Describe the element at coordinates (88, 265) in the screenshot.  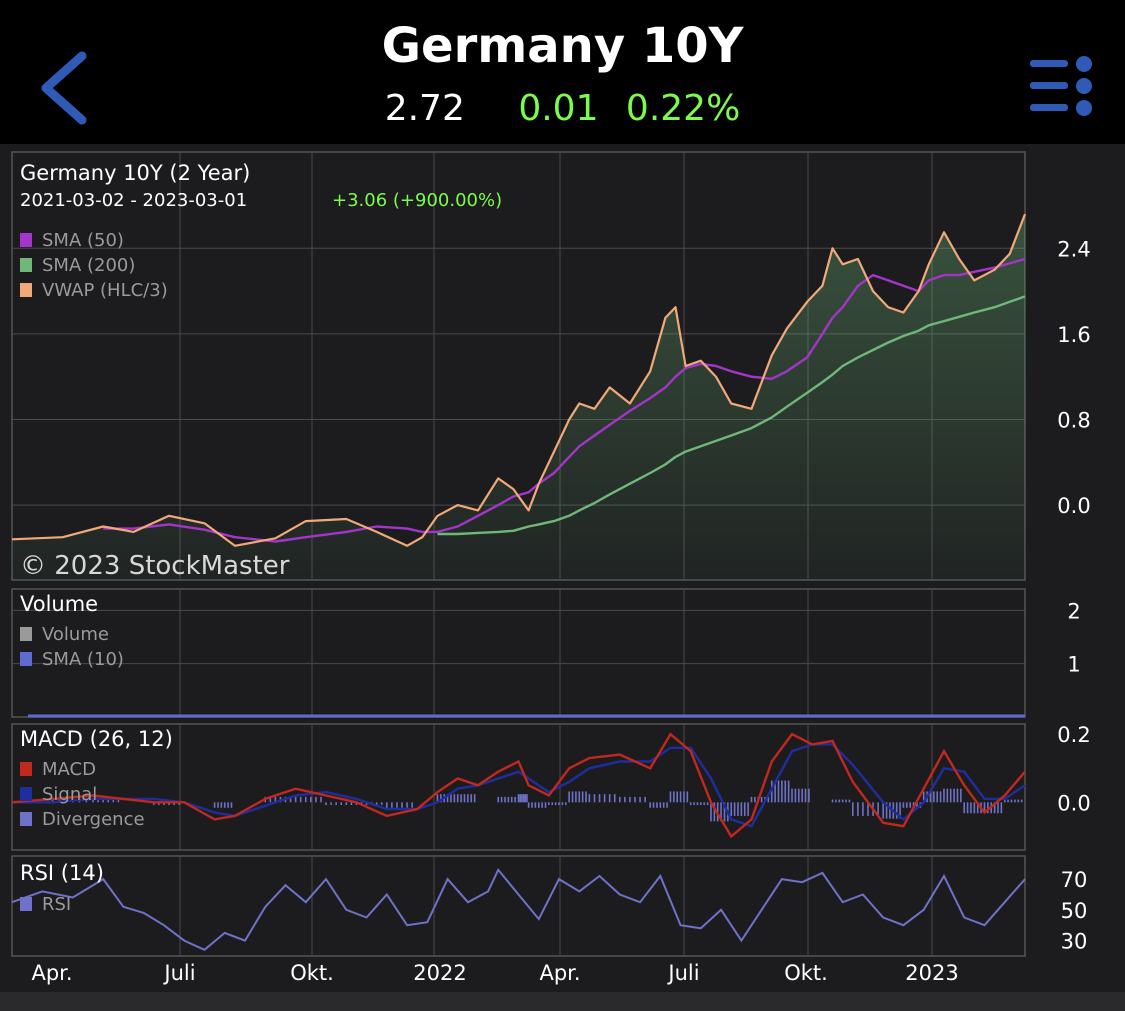
I see `price-legend-label: SMA (200)` at that location.